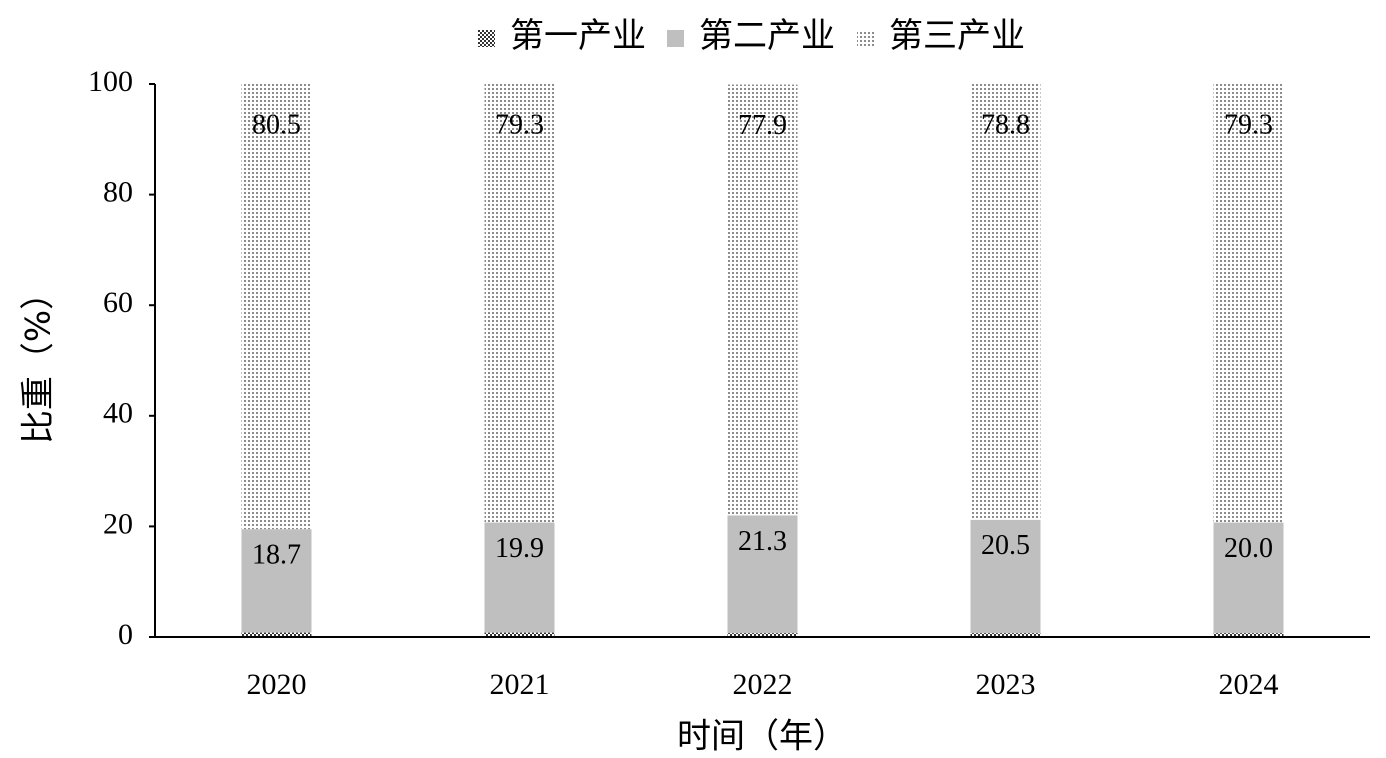 The width and height of the screenshot is (1386, 758). I want to click on x-tick-label: 2021, so click(520, 684).